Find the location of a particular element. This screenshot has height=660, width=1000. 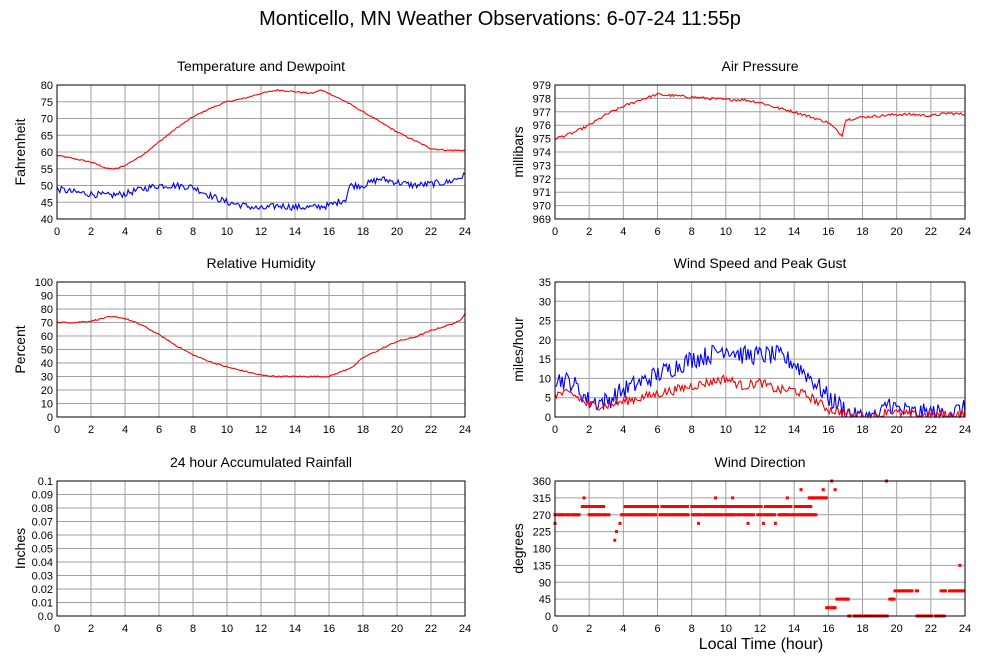

series-line is located at coordinates (760, 381).